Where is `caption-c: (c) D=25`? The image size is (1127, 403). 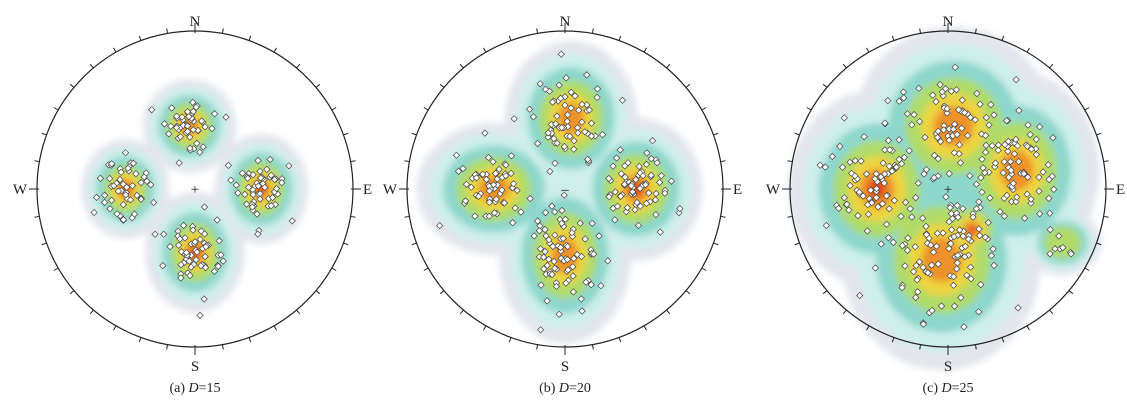 caption-c: (c) D=25 is located at coordinates (947, 388).